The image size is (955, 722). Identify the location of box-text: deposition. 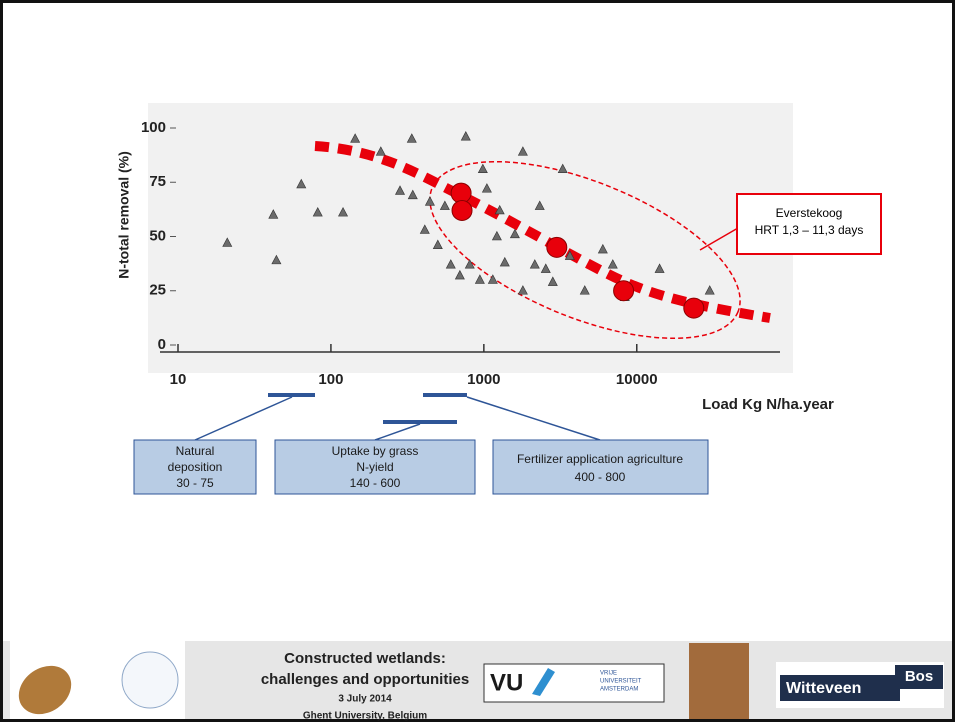
(195, 467).